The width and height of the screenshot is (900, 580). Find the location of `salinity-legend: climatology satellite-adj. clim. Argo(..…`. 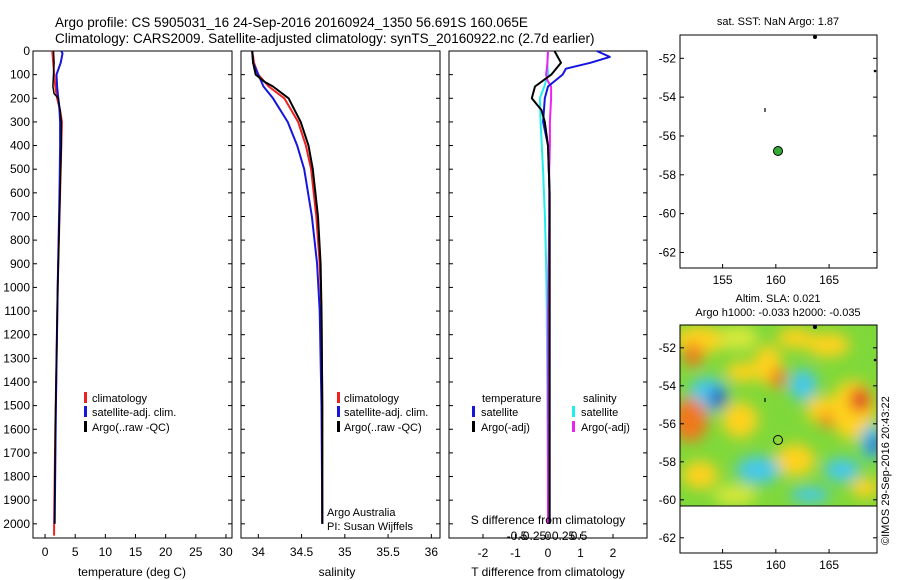

salinity-legend: climatology satellite-adj. clim. Argo(..… is located at coordinates (382, 413).